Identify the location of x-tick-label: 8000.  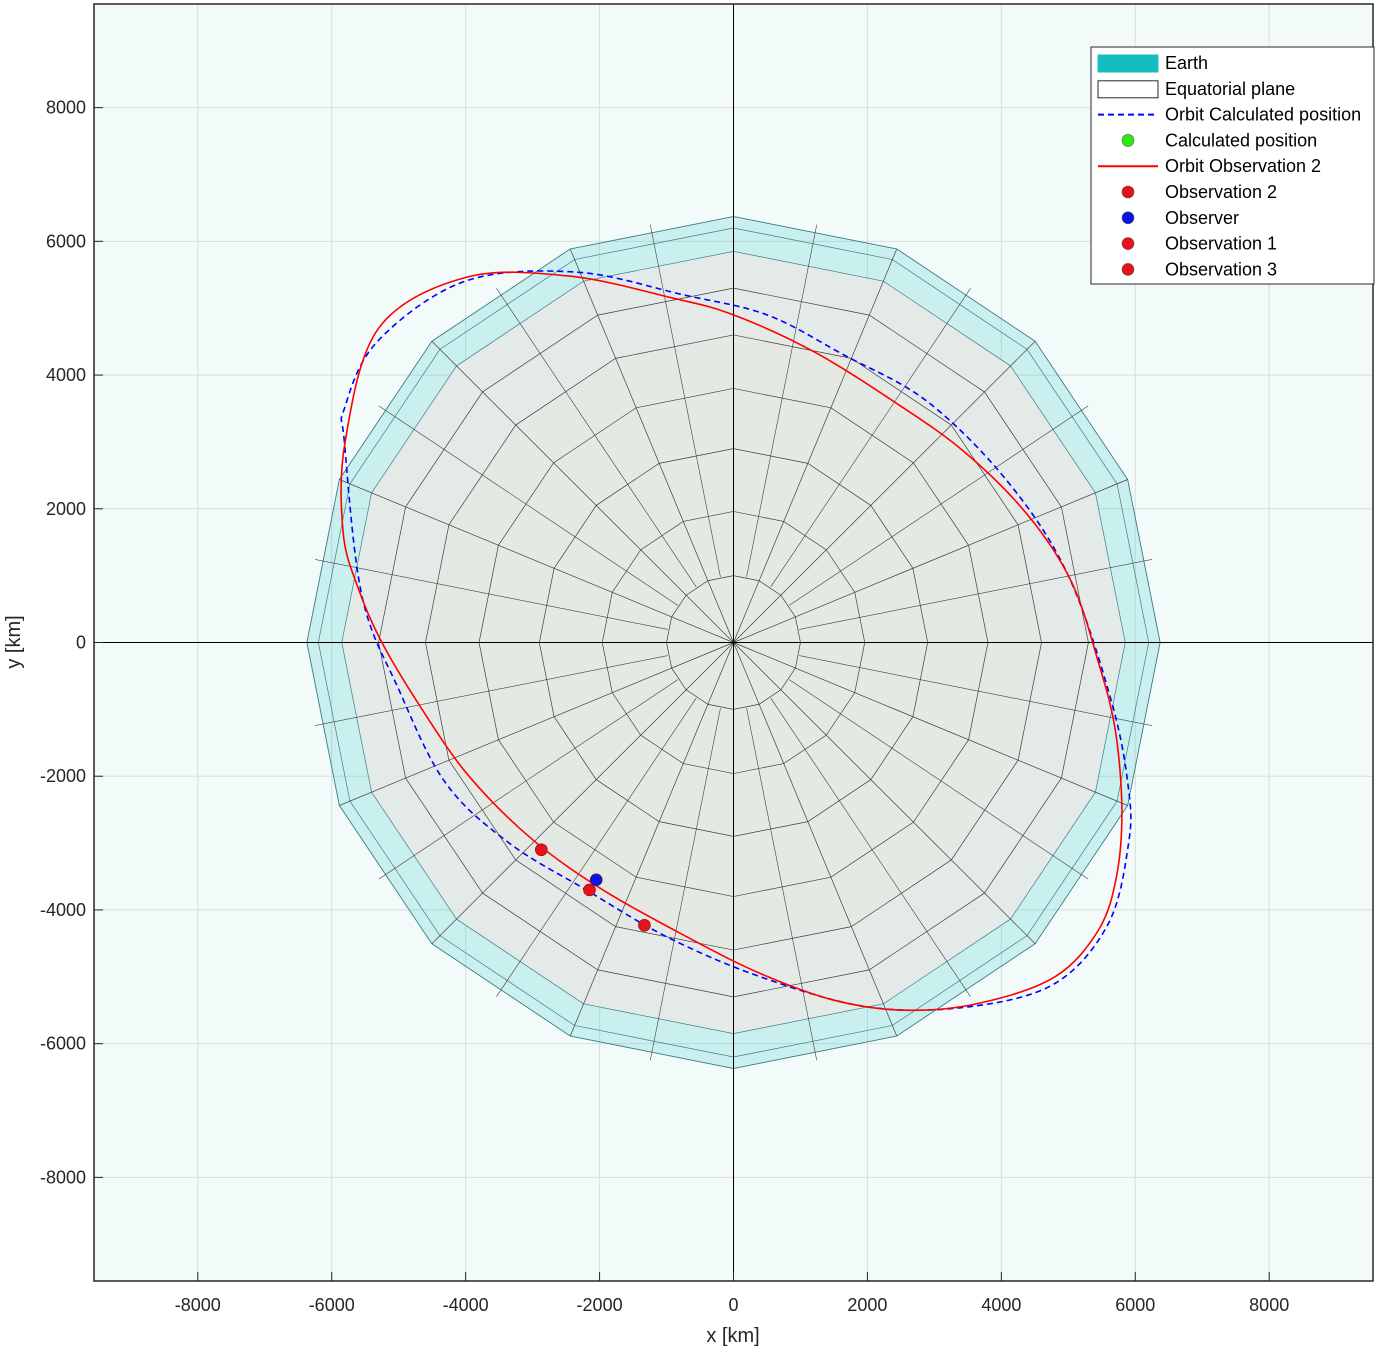
(1269, 1305).